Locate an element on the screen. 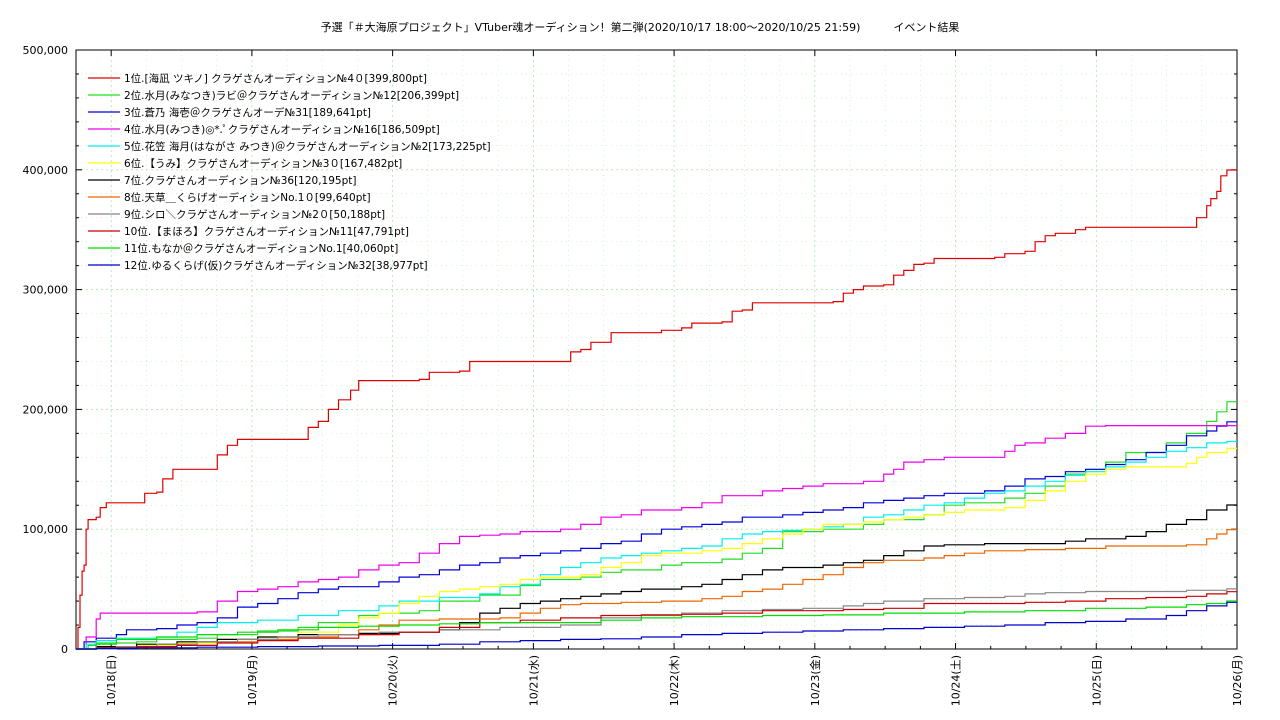 This screenshot has height=720, width=1280. y-tick-label: 100,000 is located at coordinates (46, 529).